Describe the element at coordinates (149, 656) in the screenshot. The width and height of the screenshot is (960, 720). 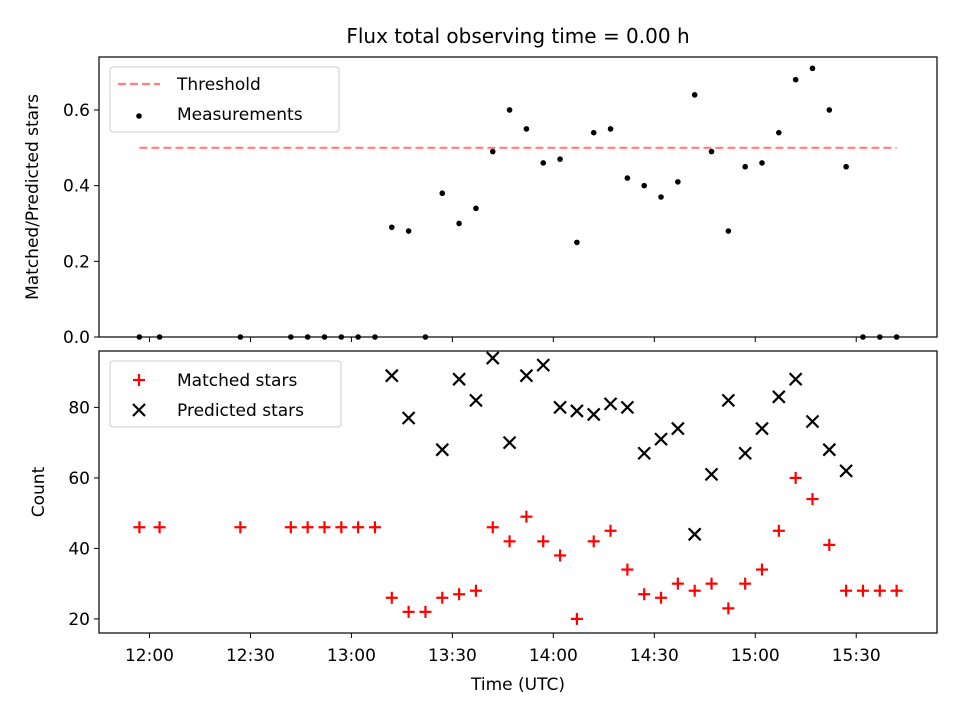
I see `x-tick-label: 12:00` at that location.